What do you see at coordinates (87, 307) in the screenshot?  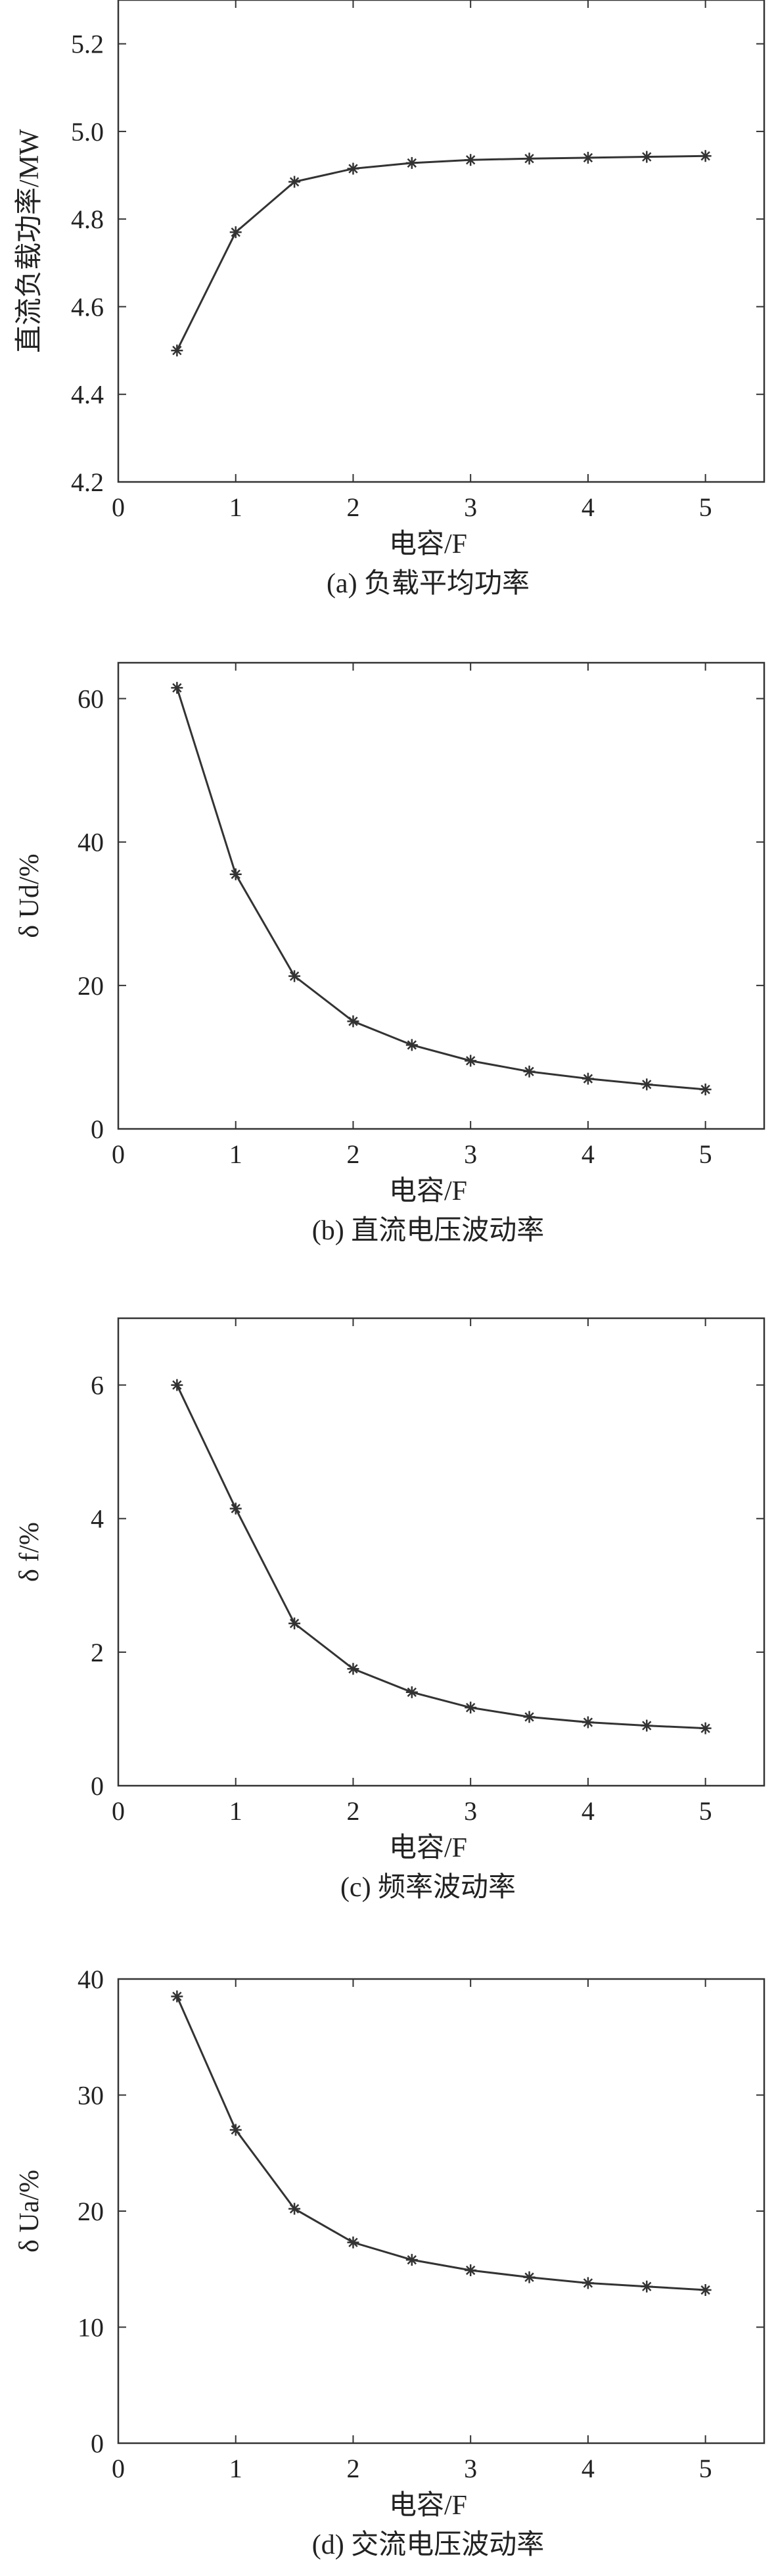 I see `y-tick-label: 4.6` at bounding box center [87, 307].